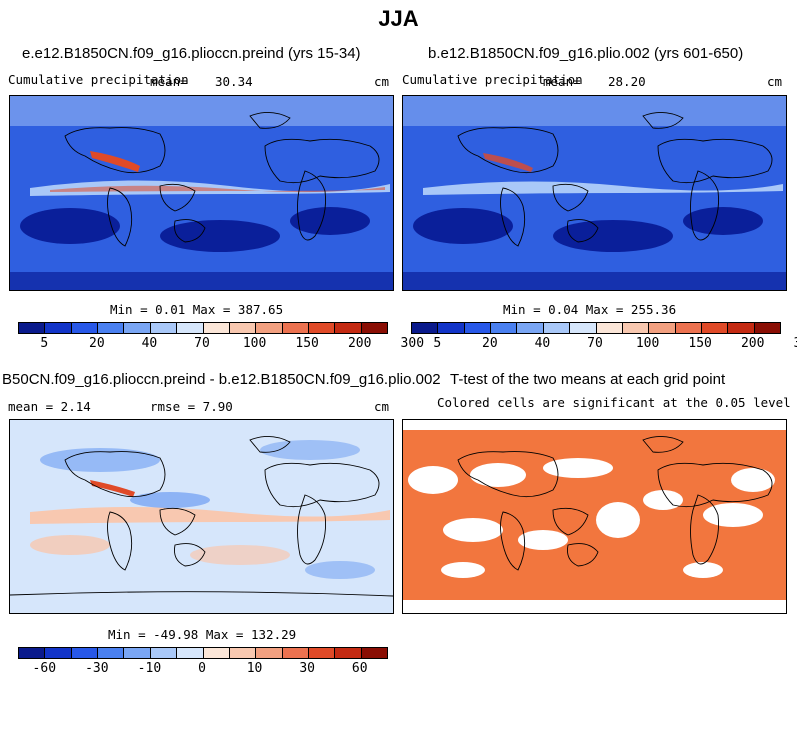 The width and height of the screenshot is (797, 733). I want to click on panel1-units: cm, so click(382, 81).